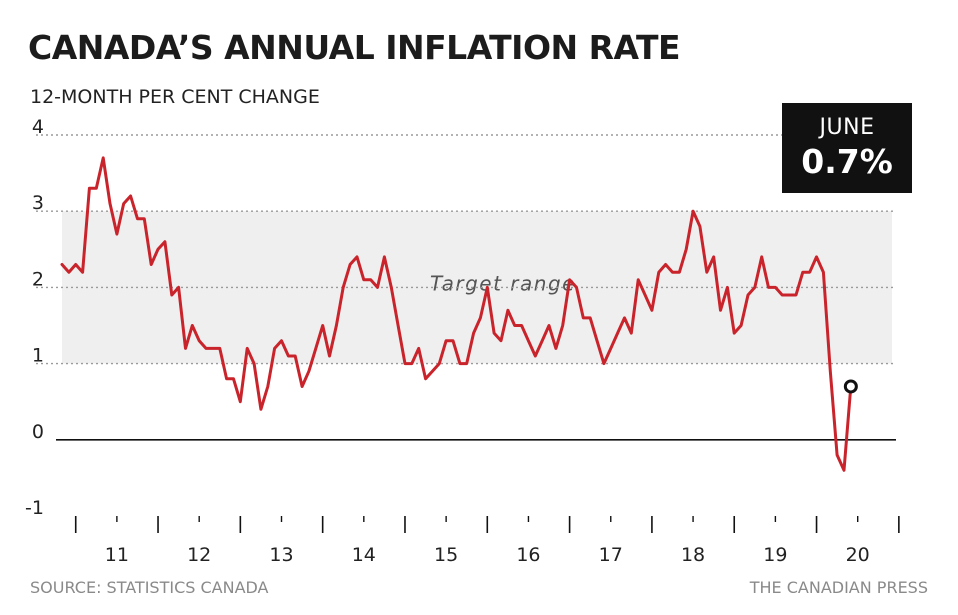 This screenshot has height=615, width=958. I want to click on x-tick-label-11: 11, so click(117, 555).